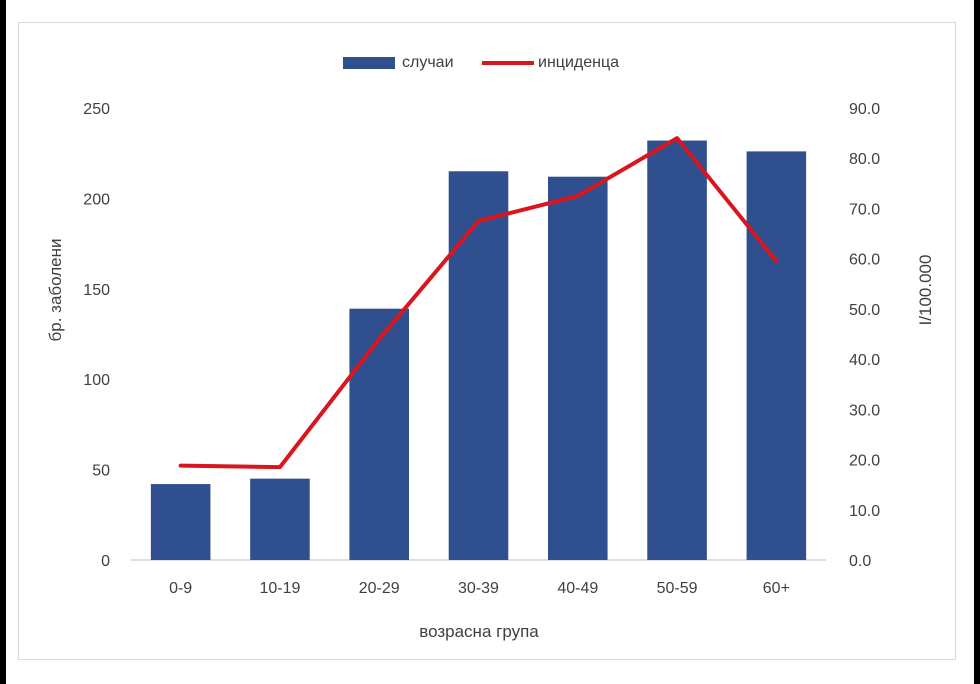  What do you see at coordinates (55, 290) in the screenshot?
I see `y-axis-left-title: бр. заболени` at bounding box center [55, 290].